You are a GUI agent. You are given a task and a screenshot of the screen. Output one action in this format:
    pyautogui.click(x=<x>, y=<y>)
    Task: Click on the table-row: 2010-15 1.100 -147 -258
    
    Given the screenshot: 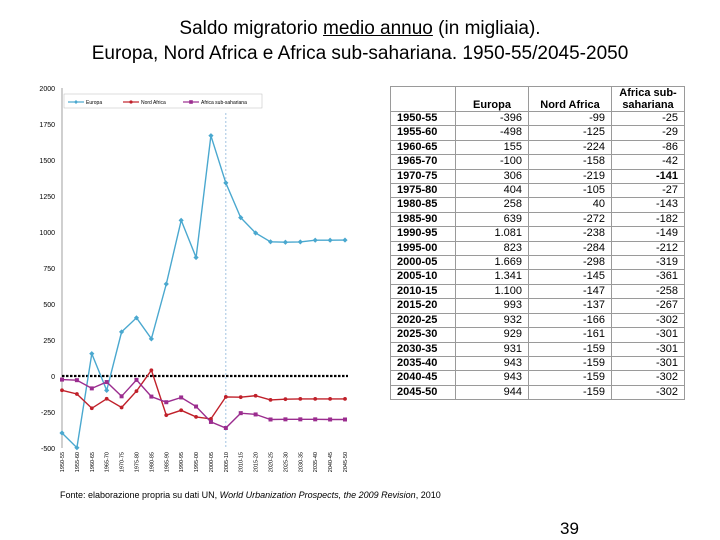 What is the action you would take?
    pyautogui.click(x=537, y=291)
    